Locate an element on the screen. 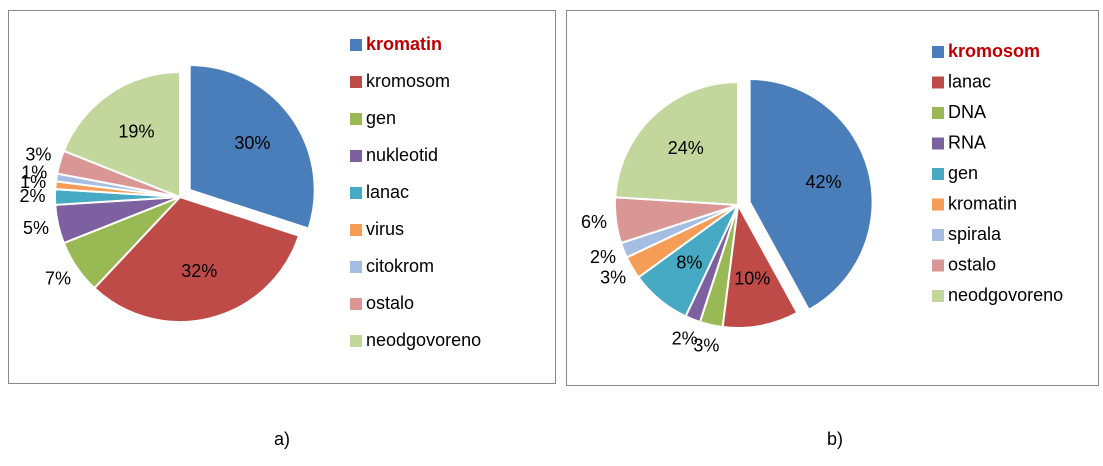 The height and width of the screenshot is (466, 1103). data-label: 6% is located at coordinates (594, 222).